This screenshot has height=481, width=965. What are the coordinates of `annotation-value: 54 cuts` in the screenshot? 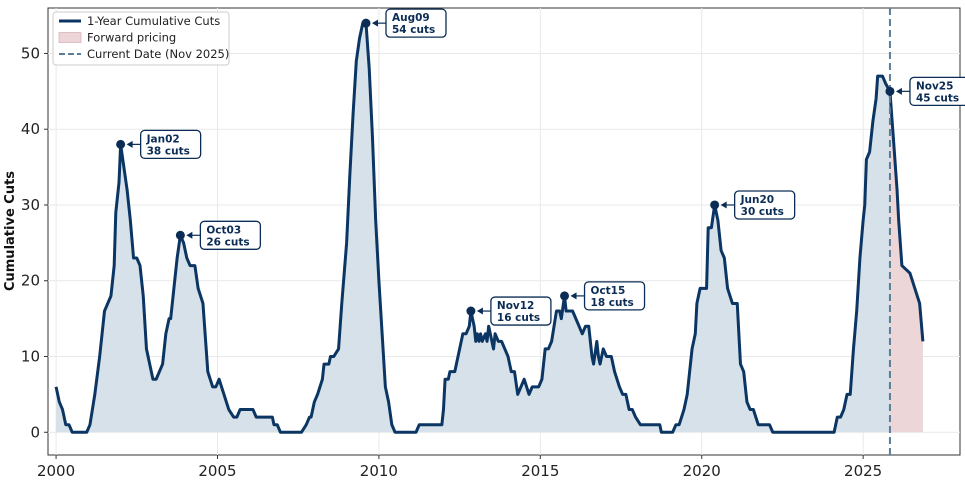 It's located at (413, 30).